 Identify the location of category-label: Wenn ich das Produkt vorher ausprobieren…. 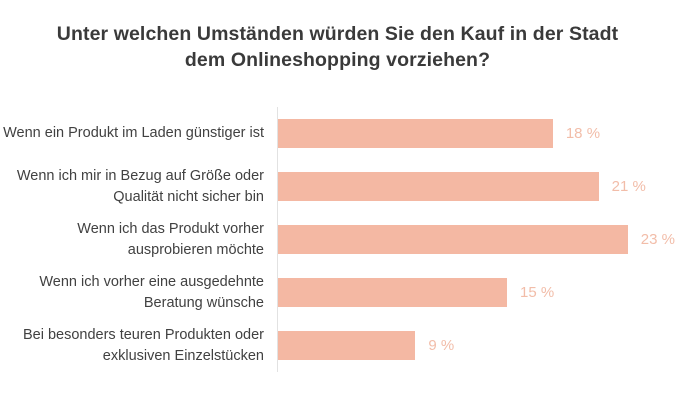
(138, 240).